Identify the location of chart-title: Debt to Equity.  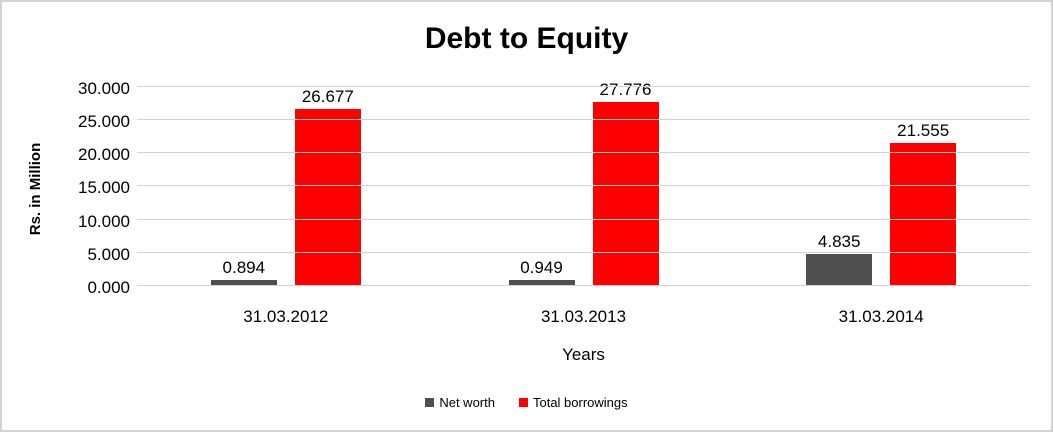
(526, 38).